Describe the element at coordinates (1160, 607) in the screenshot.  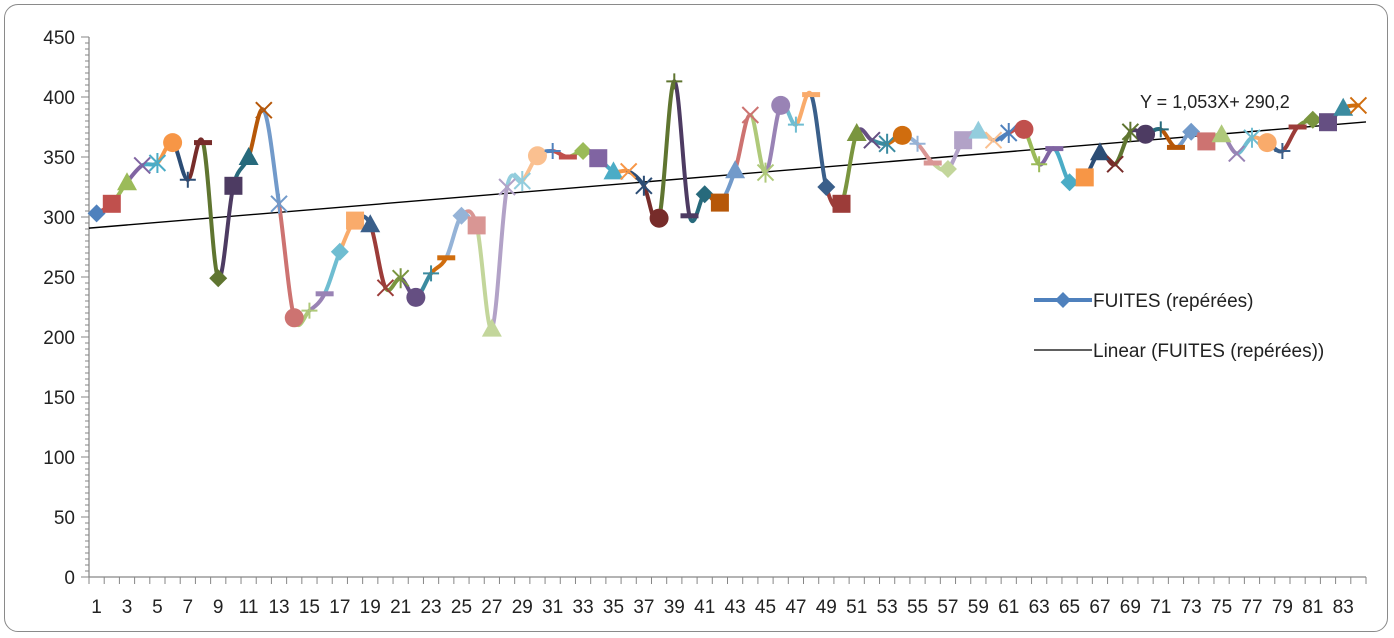
I see `x-tick-label: 71` at that location.